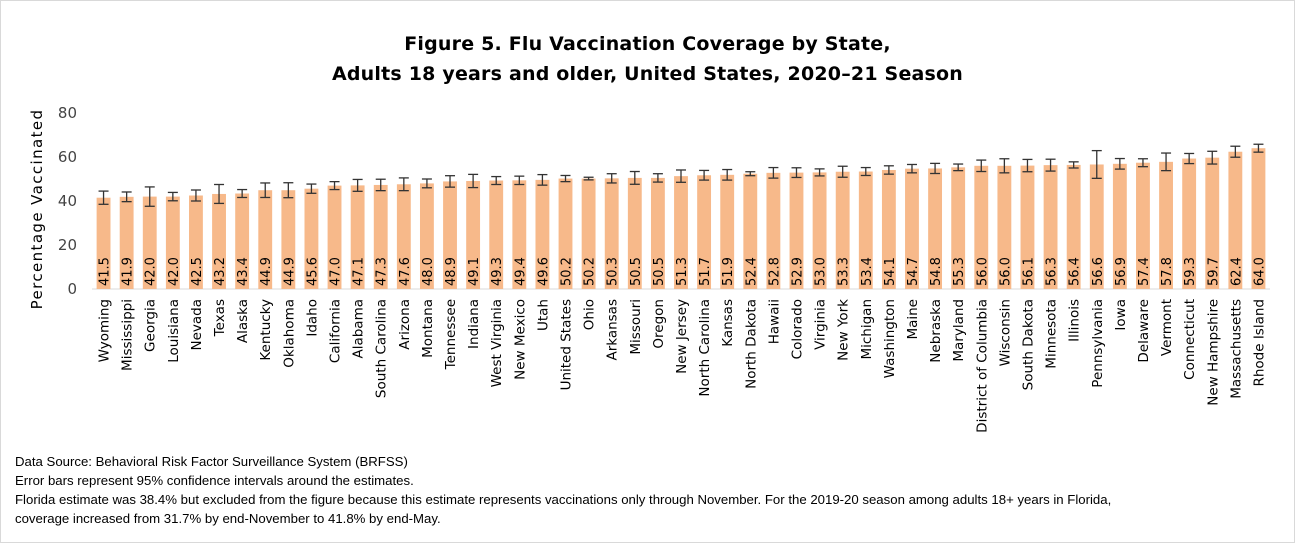  Describe the element at coordinates (1121, 315) in the screenshot. I see `x-tick-label: Iowa` at that location.